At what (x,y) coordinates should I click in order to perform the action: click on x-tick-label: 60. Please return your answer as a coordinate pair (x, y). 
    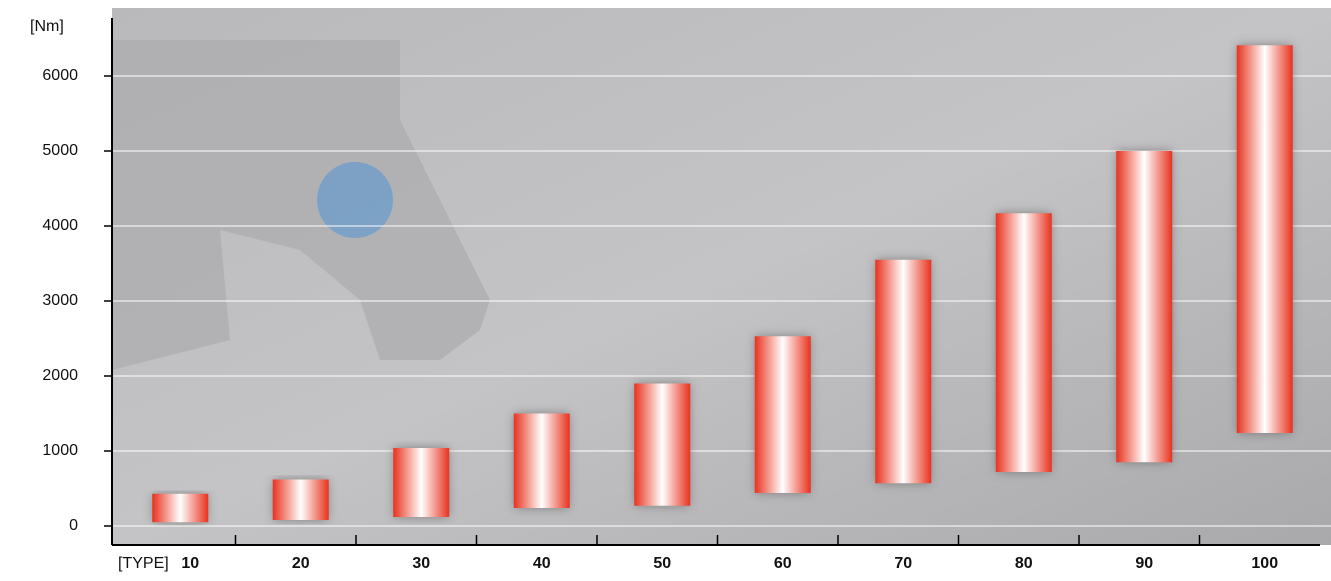
    Looking at the image, I should click on (783, 563).